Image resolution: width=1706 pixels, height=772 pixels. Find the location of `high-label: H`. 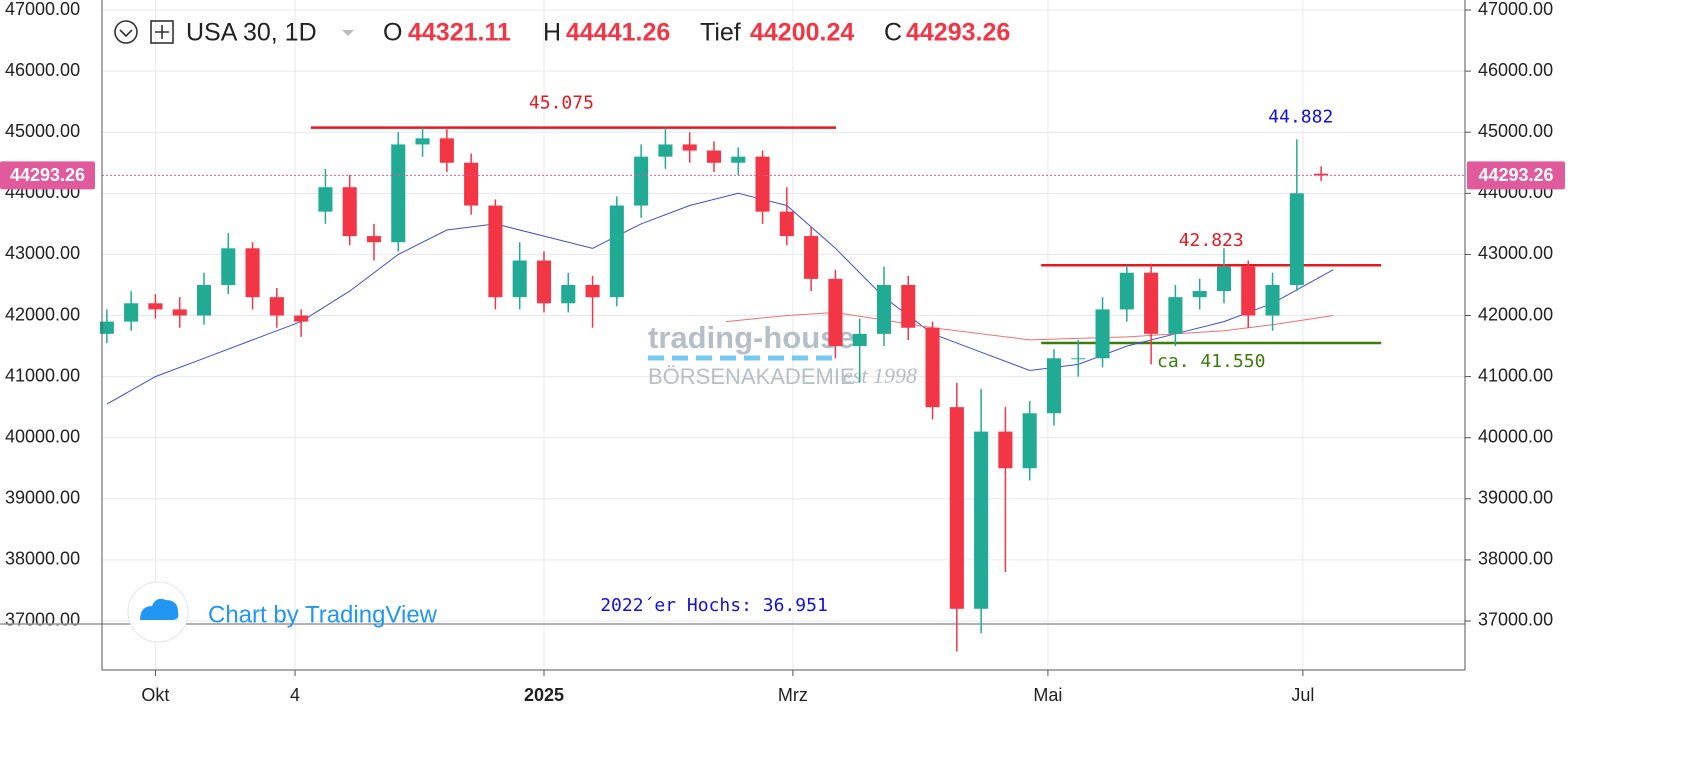

high-label: H is located at coordinates (552, 33).